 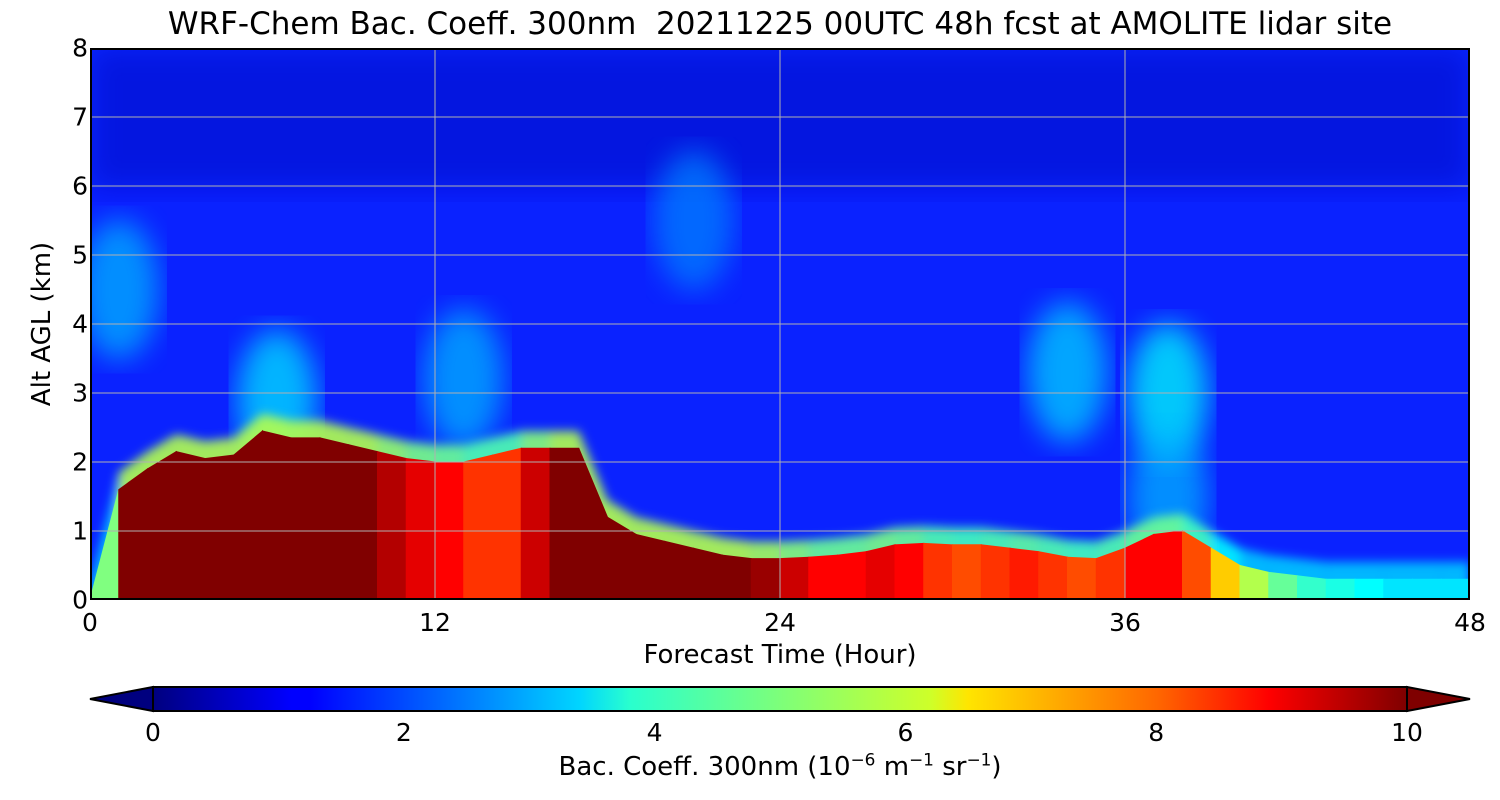 I want to click on colorbar-tick-label: 8, so click(x=1156, y=732).